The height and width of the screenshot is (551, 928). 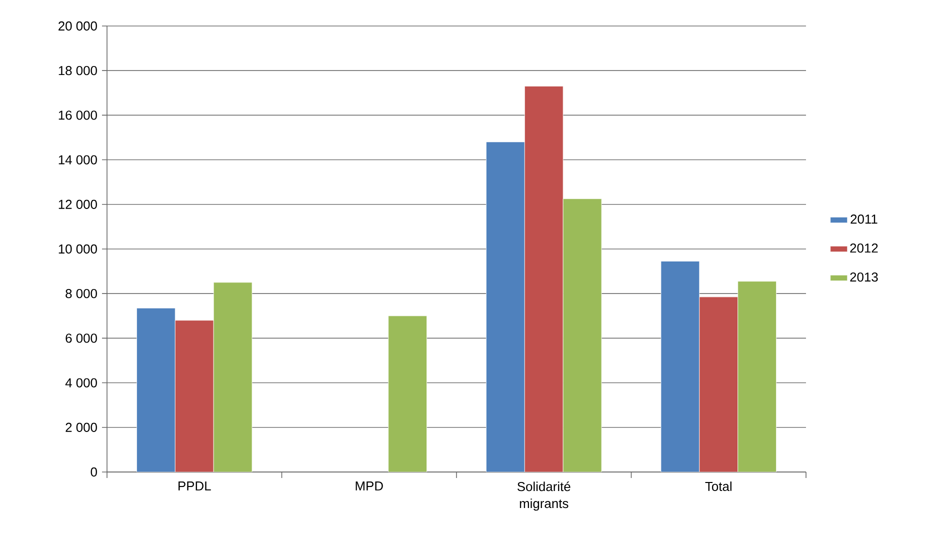 I want to click on y-tick-label: 6 000, so click(x=81, y=338).